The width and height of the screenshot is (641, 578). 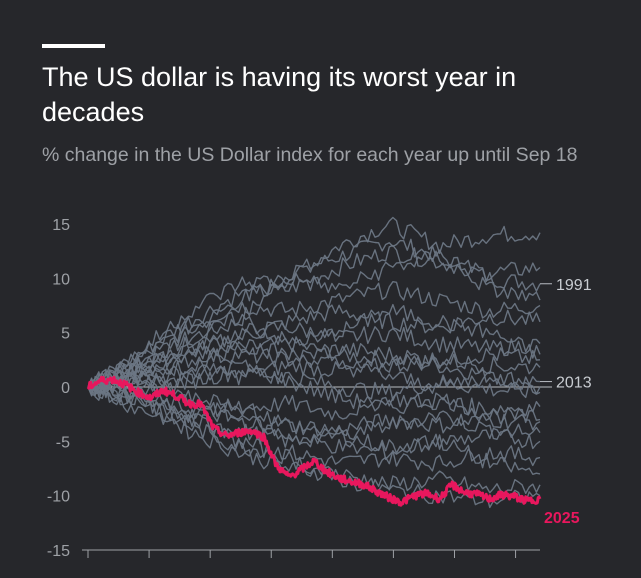 I want to click on series-end-label-1991: 1991, so click(x=574, y=285).